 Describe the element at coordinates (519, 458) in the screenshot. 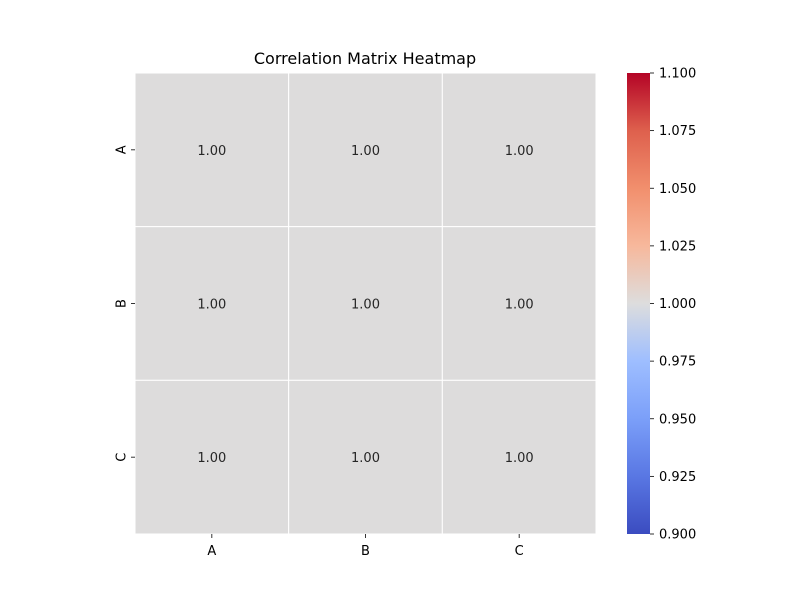

I see `cell-annotation-C-C: 1.00` at that location.